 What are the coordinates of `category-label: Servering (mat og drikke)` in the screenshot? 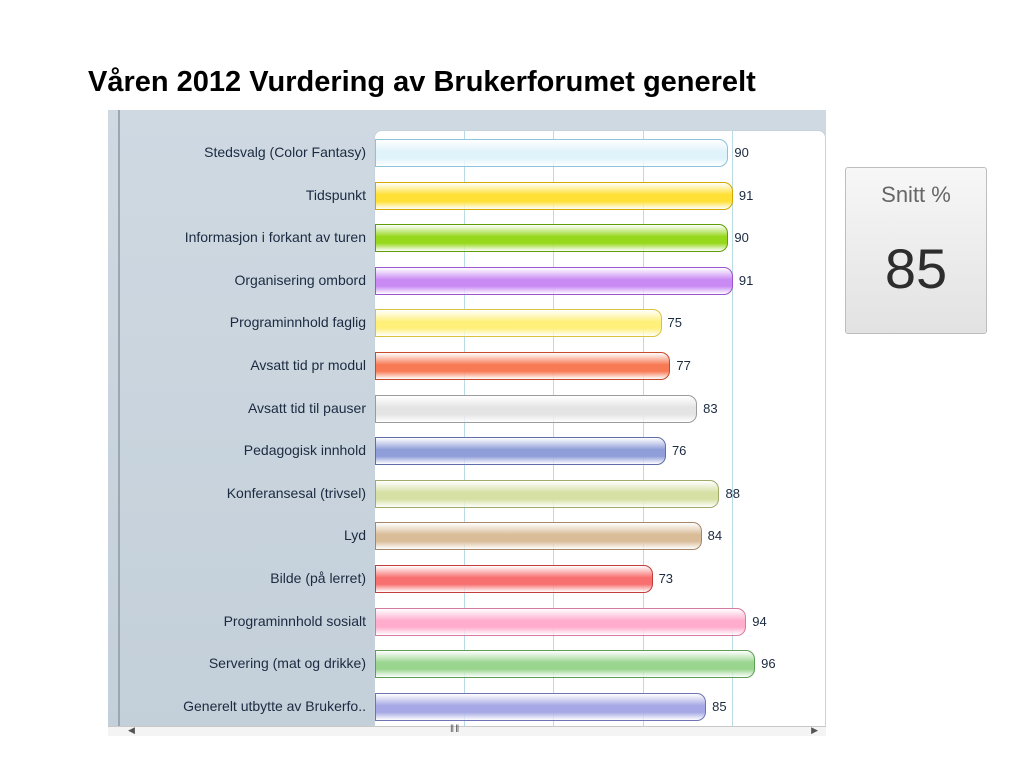 It's located at (287, 663).